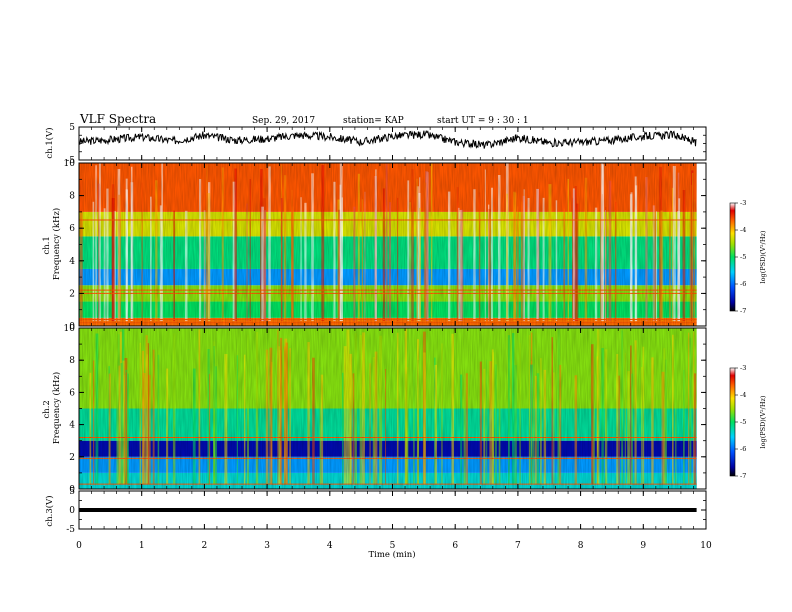  Describe the element at coordinates (391, 554) in the screenshot. I see `time-axis-label: Time (min)` at that location.